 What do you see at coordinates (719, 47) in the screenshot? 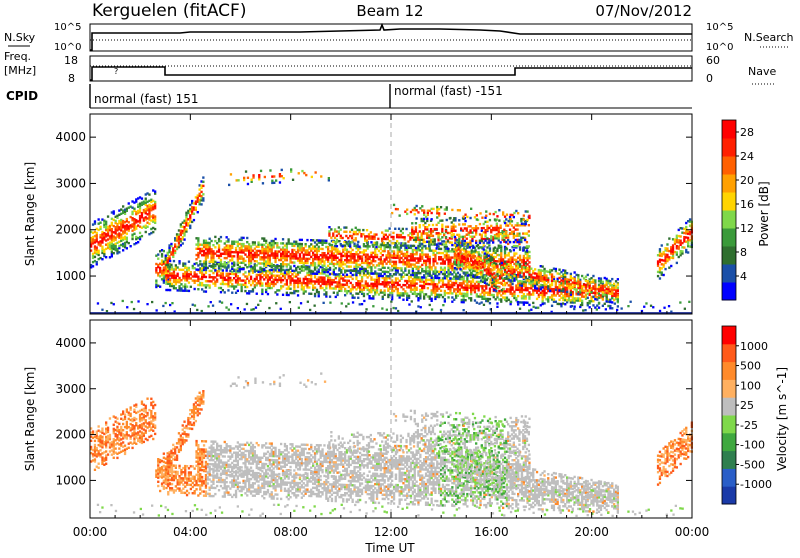
I see `nsearch-tick-low: 10^0` at bounding box center [719, 47].